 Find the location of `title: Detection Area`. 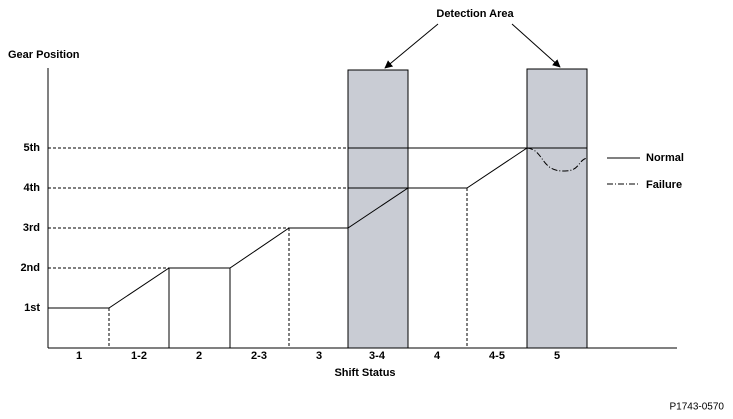

title: Detection Area is located at coordinates (475, 14).